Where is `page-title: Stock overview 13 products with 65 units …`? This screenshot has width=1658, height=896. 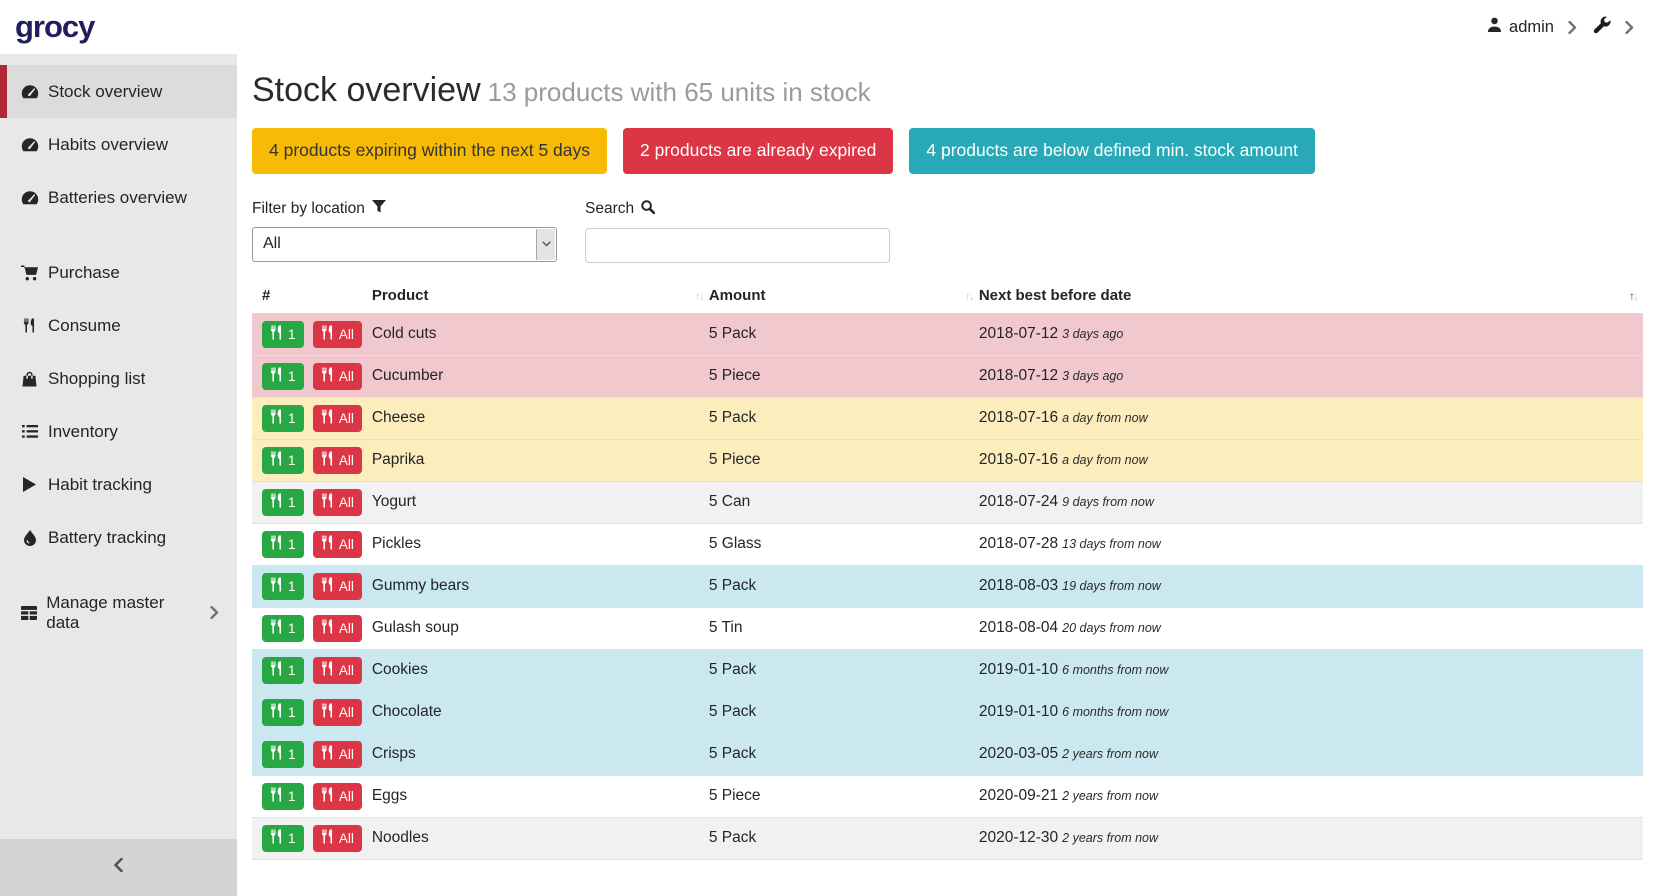
page-title: Stock overview 13 products with 65 units … is located at coordinates (947, 90).